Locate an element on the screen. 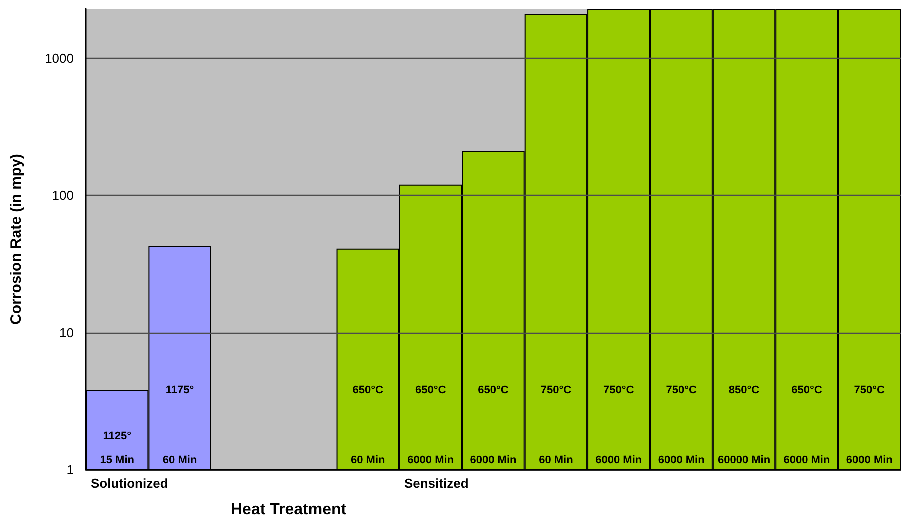 This screenshot has height=523, width=901. y-axis-title: Corrosion Rate (in mpy) is located at coordinates (16, 239).